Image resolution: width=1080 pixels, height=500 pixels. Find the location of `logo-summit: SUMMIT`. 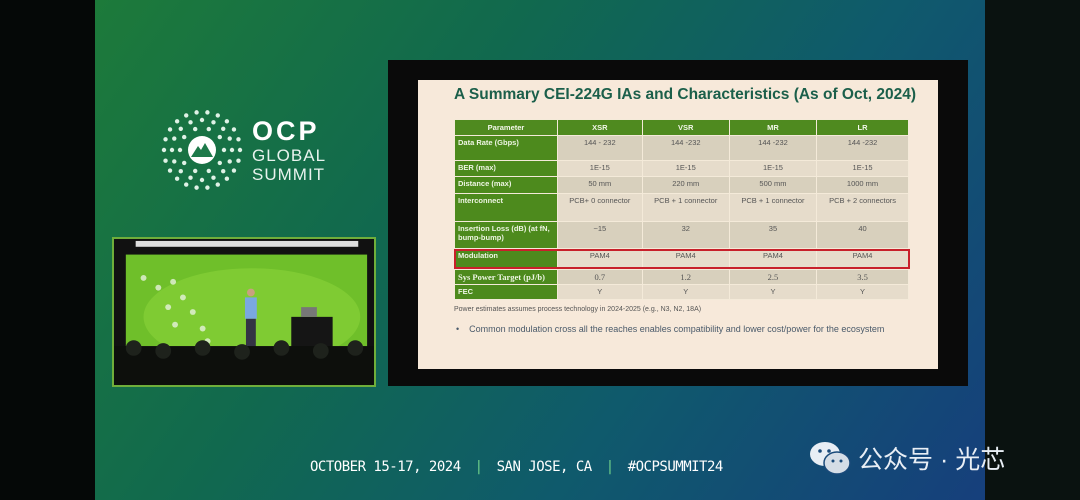

logo-summit: SUMMIT is located at coordinates (289, 174).